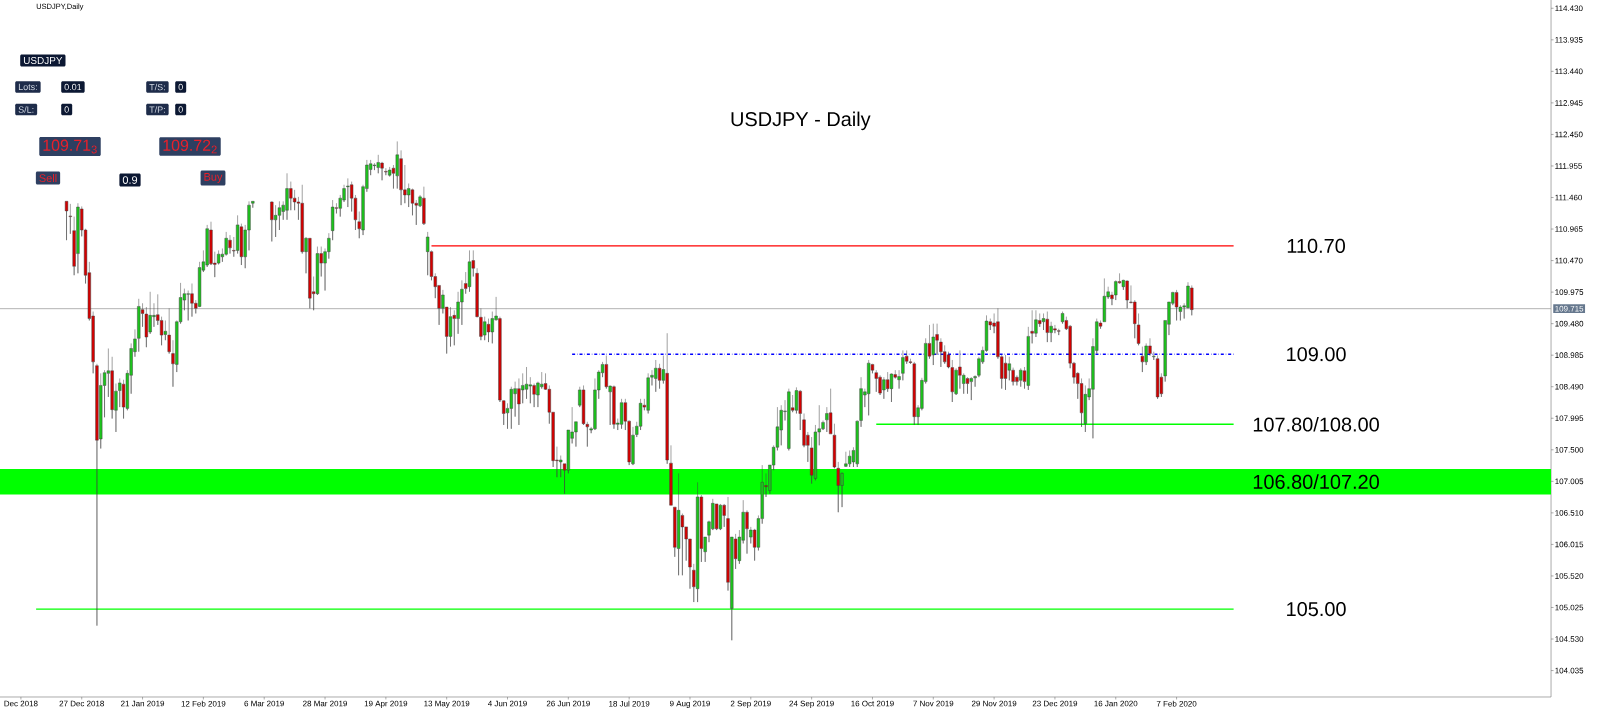 This screenshot has width=1600, height=714. Describe the element at coordinates (70, 146) in the screenshot. I see `annotation: 109.71$_{3}$` at that location.